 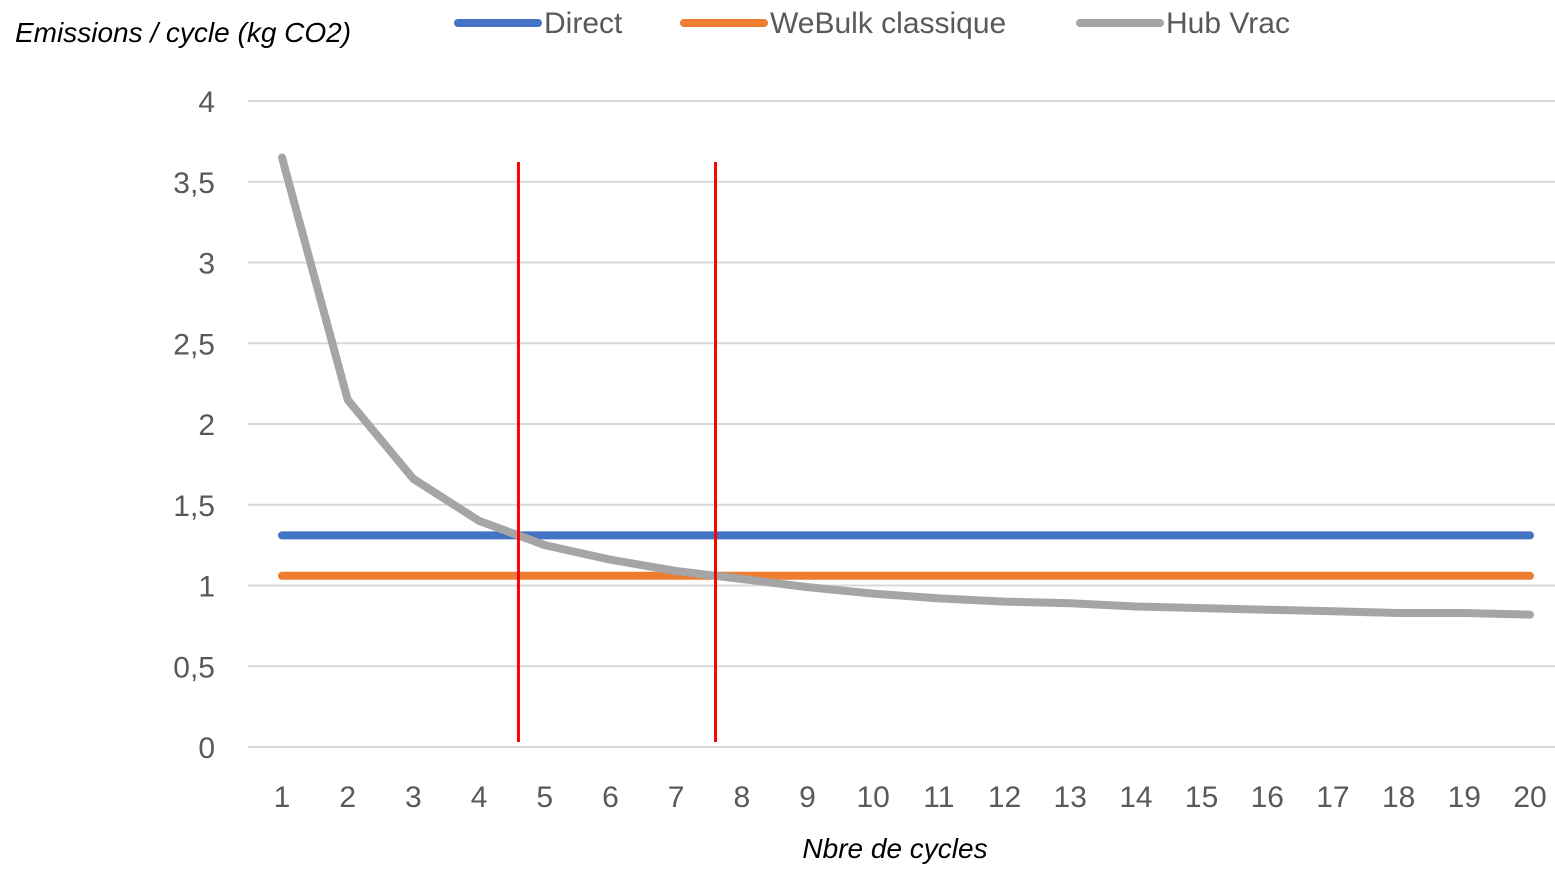 I want to click on annotations, so click(x=616, y=452).